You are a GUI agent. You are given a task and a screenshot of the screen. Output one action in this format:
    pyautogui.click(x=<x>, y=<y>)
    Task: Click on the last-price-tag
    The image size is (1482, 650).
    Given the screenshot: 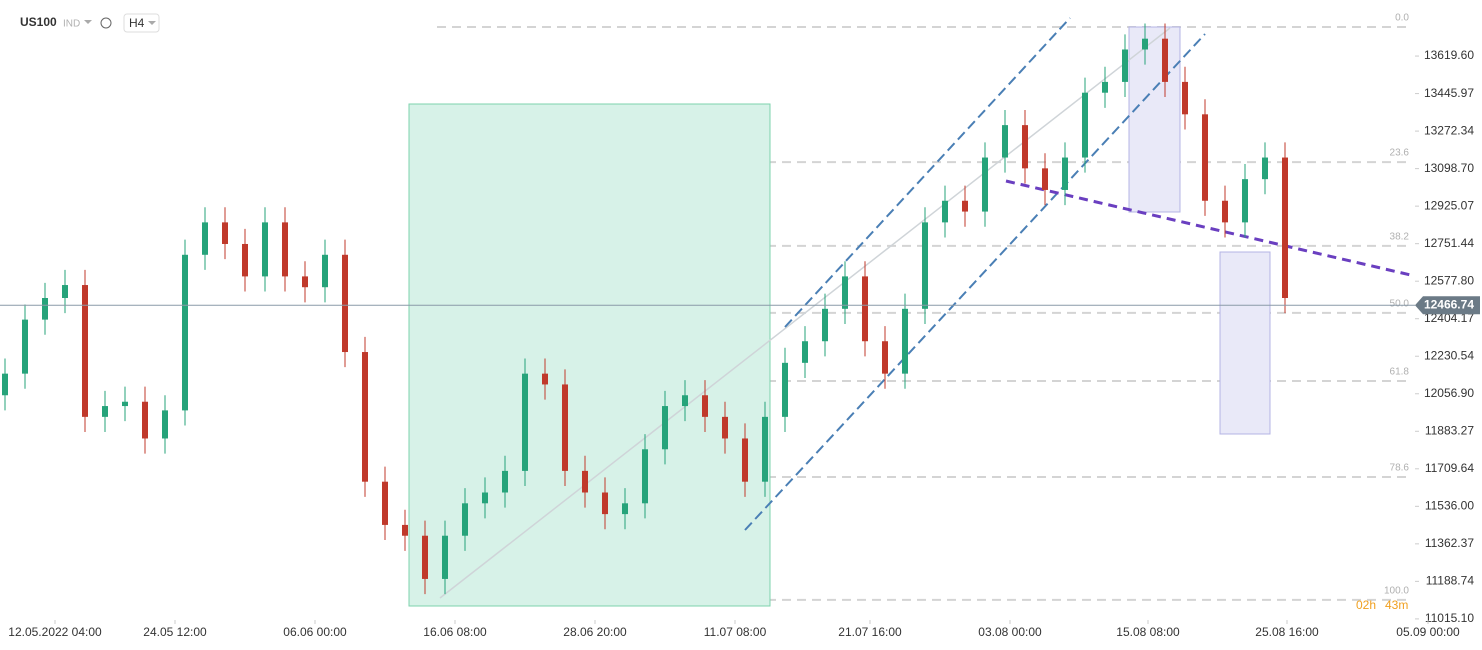 What is the action you would take?
    pyautogui.click(x=1447, y=305)
    